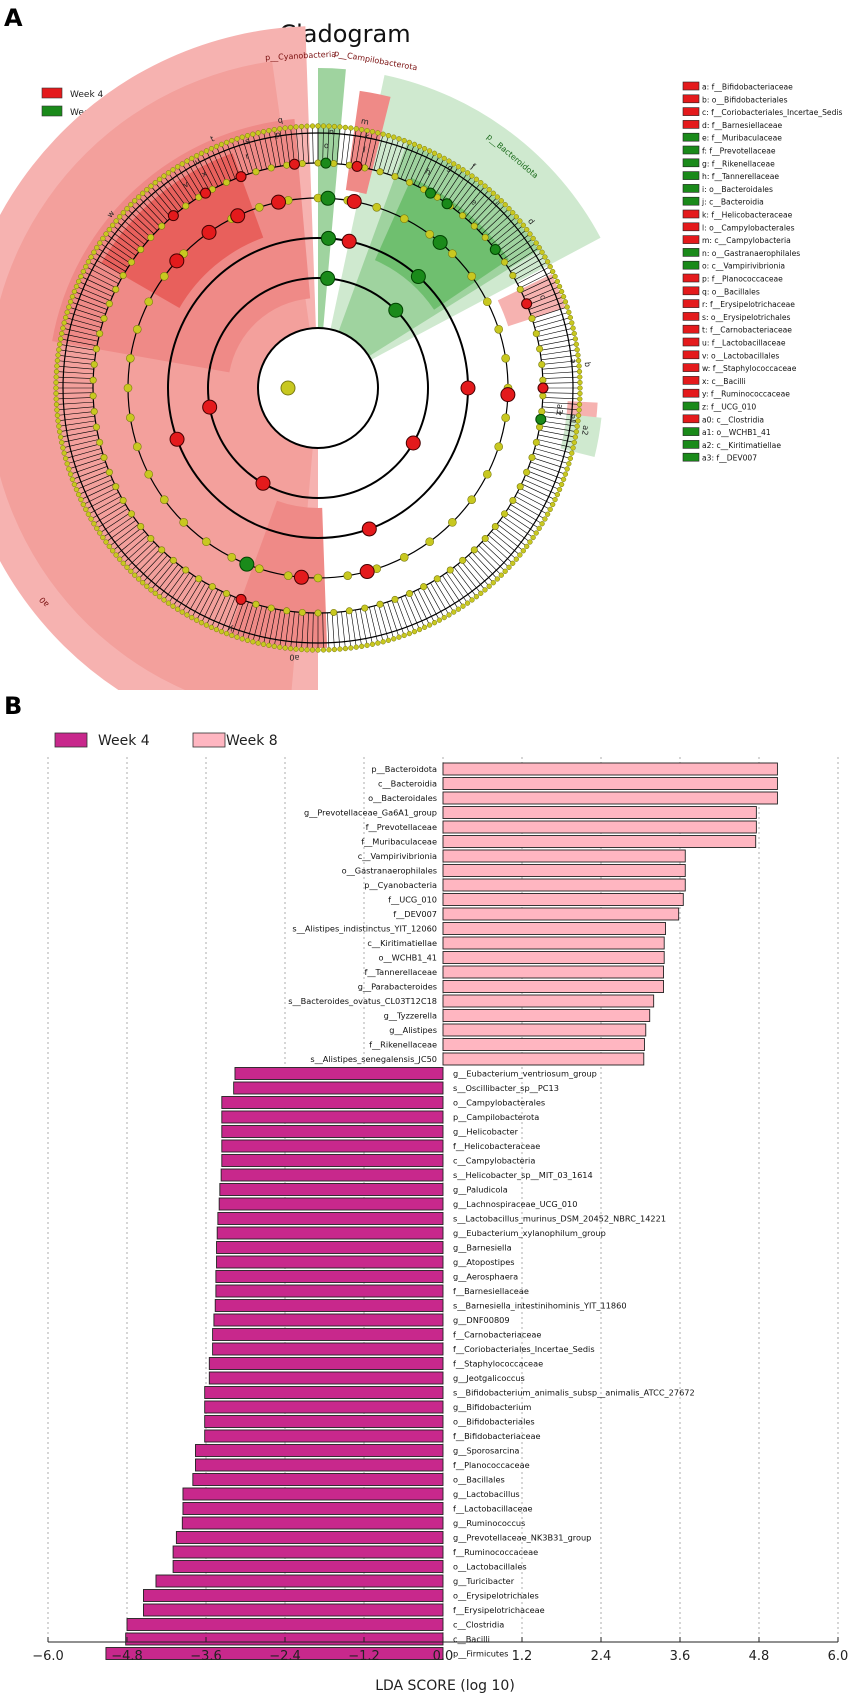  Describe the element at coordinates (496, 1146) in the screenshot. I see `bar-label: f__Helicobacteraceae` at that location.